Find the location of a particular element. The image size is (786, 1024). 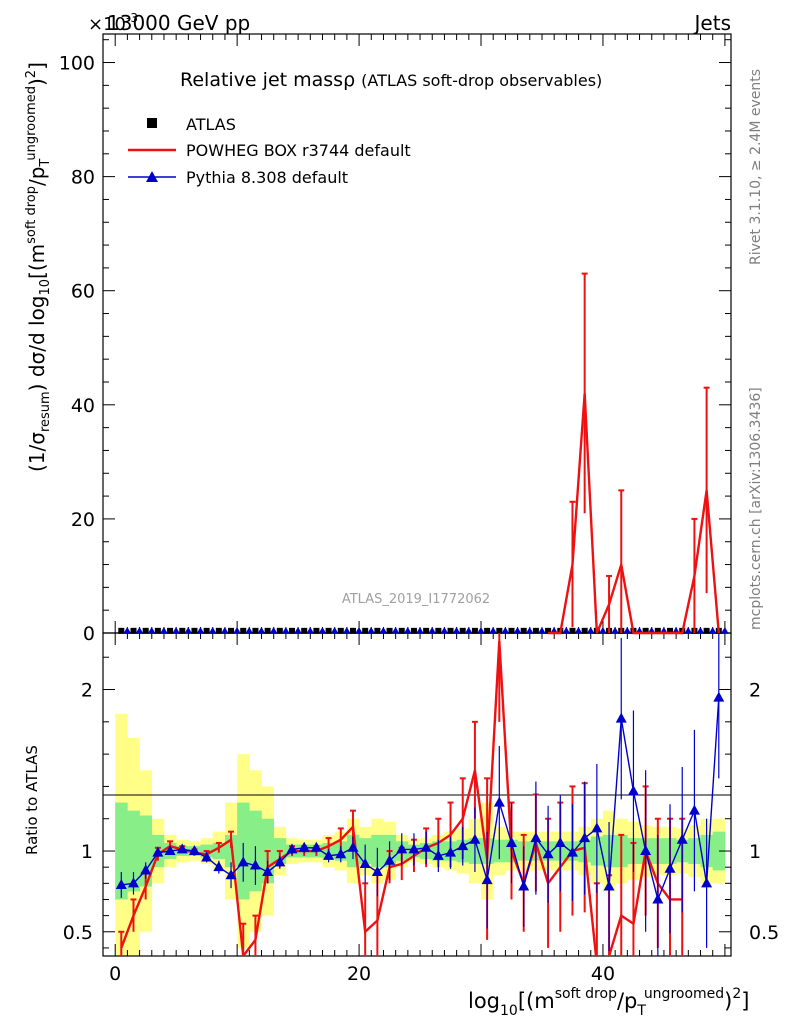

analysis-watermark: ATLAS_2019_I1772062 is located at coordinates (416, 599).